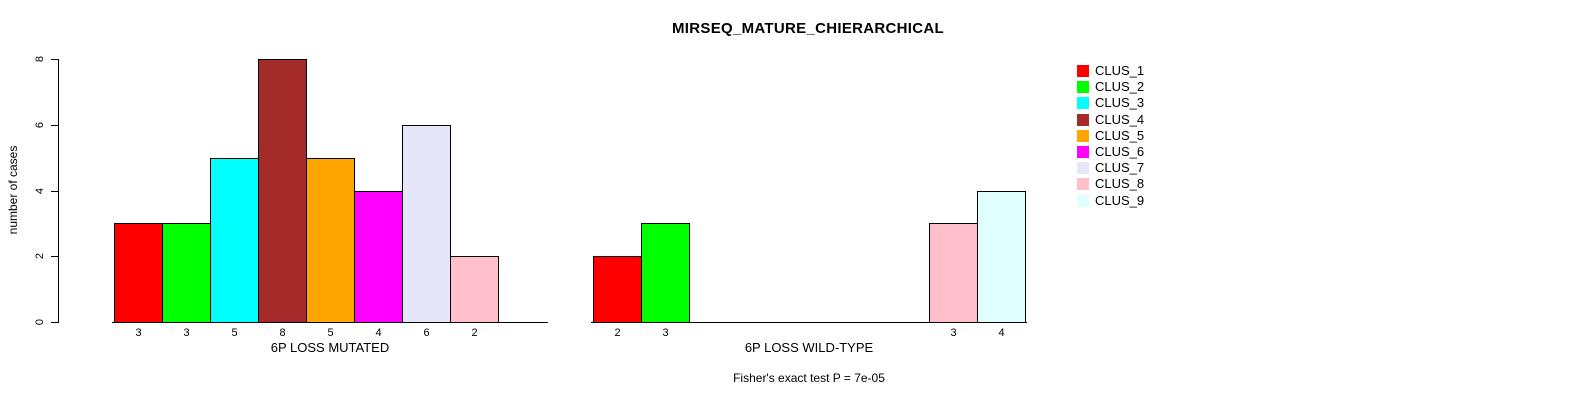 This screenshot has height=400, width=1590. Describe the element at coordinates (40, 256) in the screenshot. I see `y-axis-tick-label: 2` at that location.